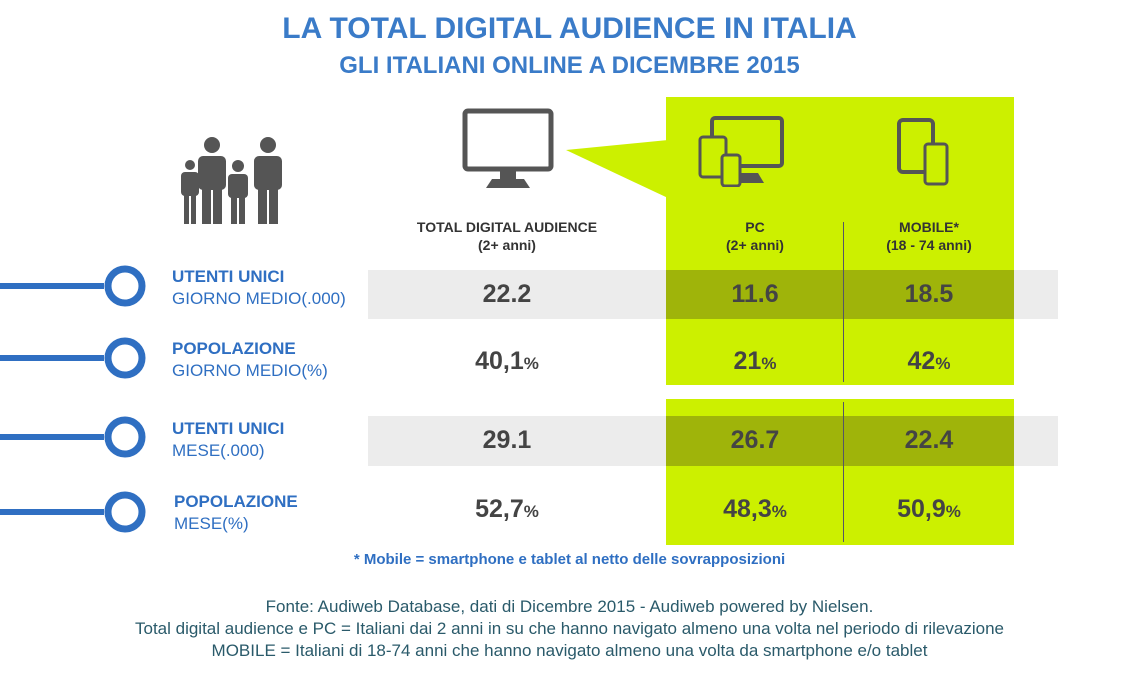 This screenshot has width=1139, height=674. Describe the element at coordinates (499, 361) in the screenshot. I see `cell-r2-total-value: 40,1` at that location.